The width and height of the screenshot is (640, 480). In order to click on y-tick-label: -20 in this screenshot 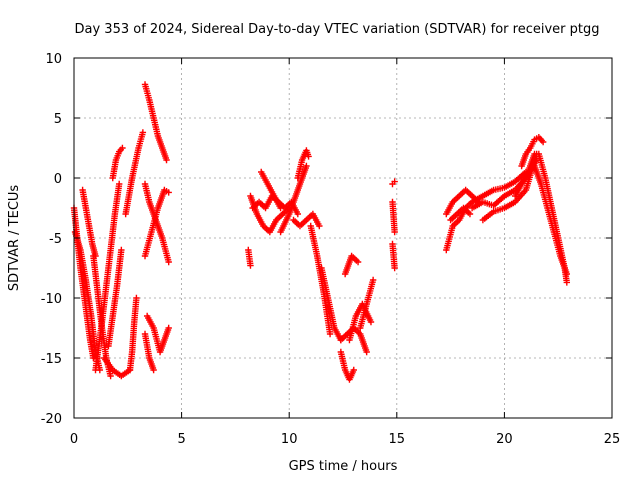, I will do `click(51, 419)`.